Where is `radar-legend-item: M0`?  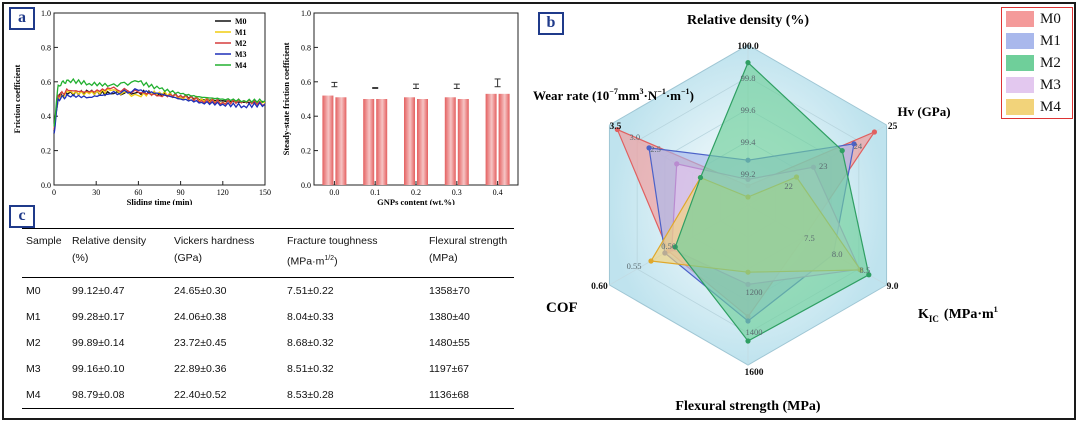
radar-legend-item: M0 is located at coordinates (1037, 19).